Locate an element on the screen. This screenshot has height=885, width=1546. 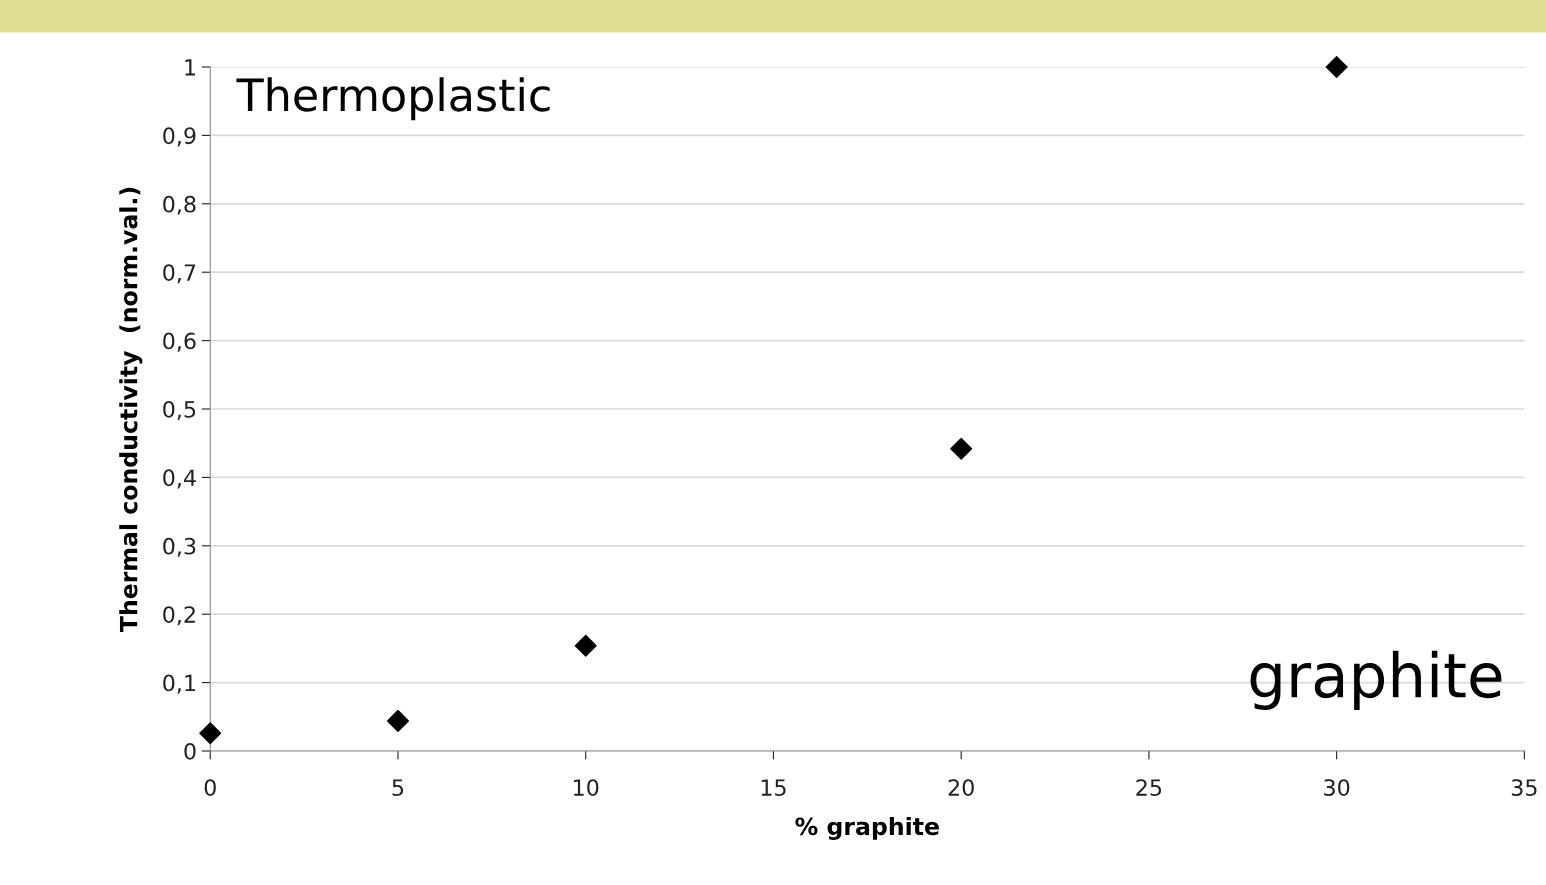
y-tick-label: 0 is located at coordinates (190, 751).